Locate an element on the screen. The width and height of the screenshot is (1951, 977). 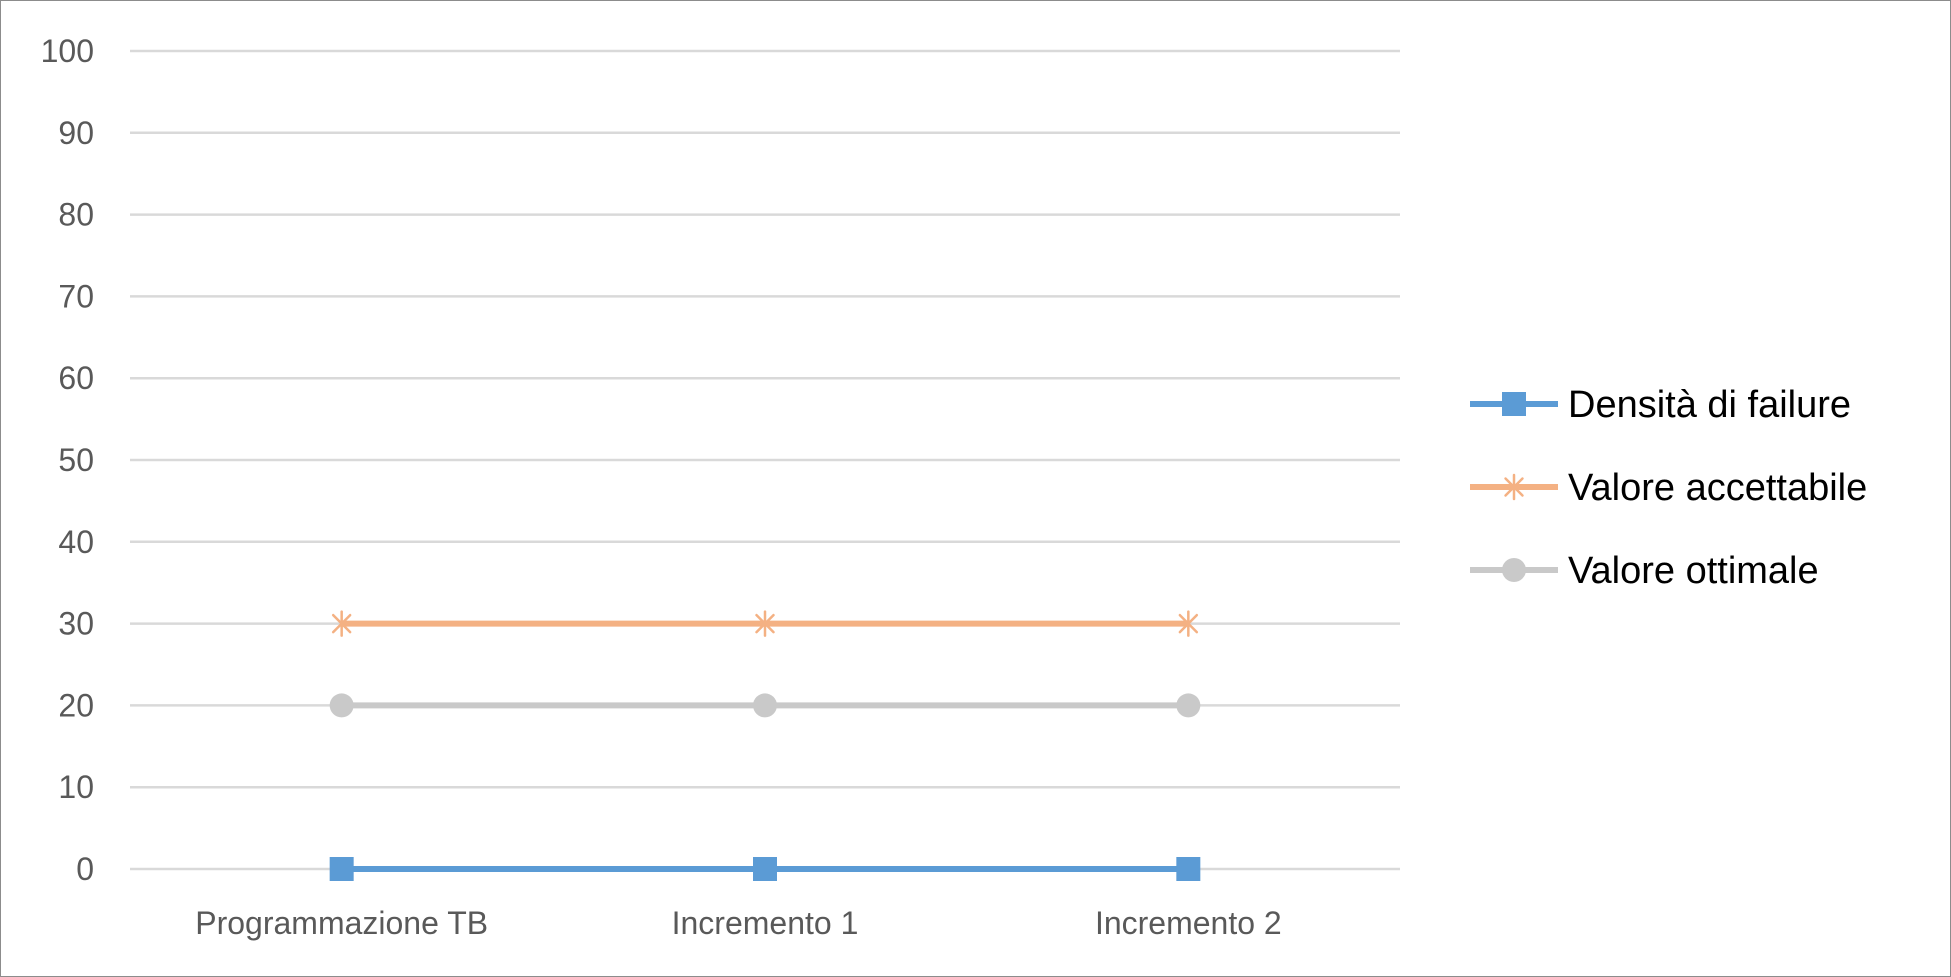
x-tick-label: Programmazione TB is located at coordinates (341, 923).